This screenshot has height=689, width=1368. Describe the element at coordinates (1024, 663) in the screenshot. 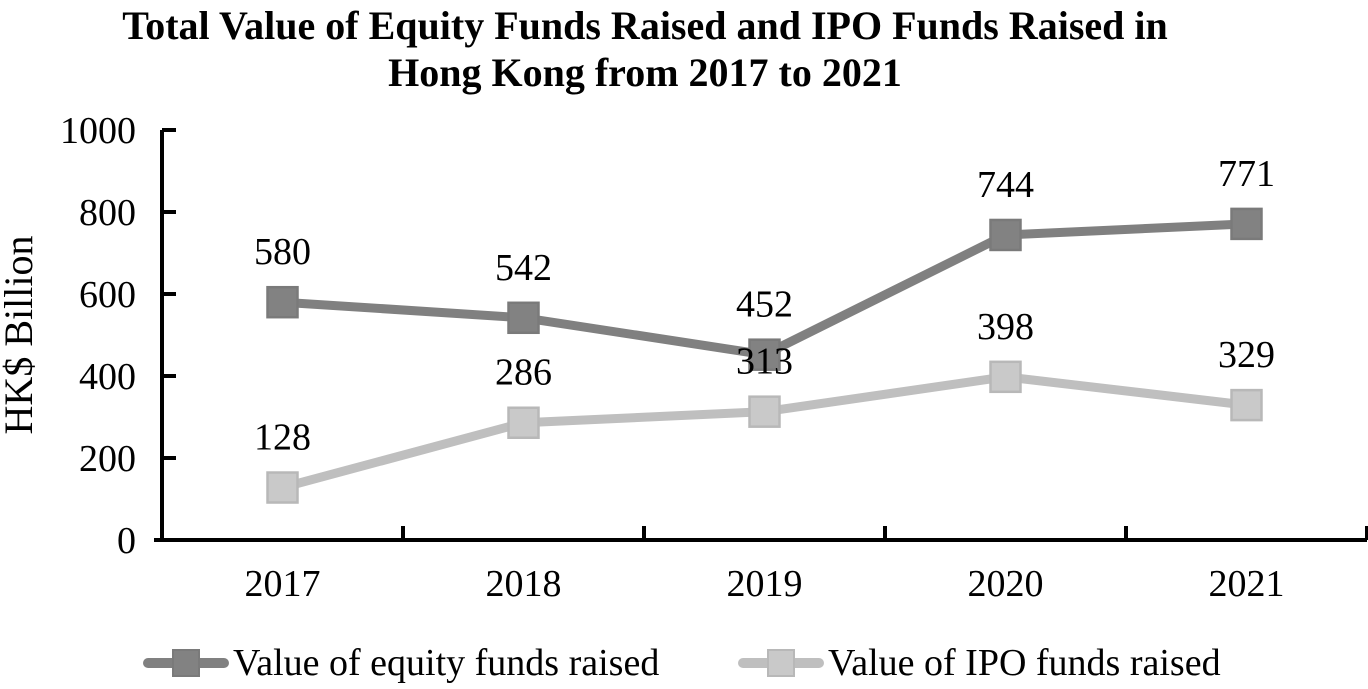

I see `legend-label-ipo: Value of IPO funds raised` at that location.